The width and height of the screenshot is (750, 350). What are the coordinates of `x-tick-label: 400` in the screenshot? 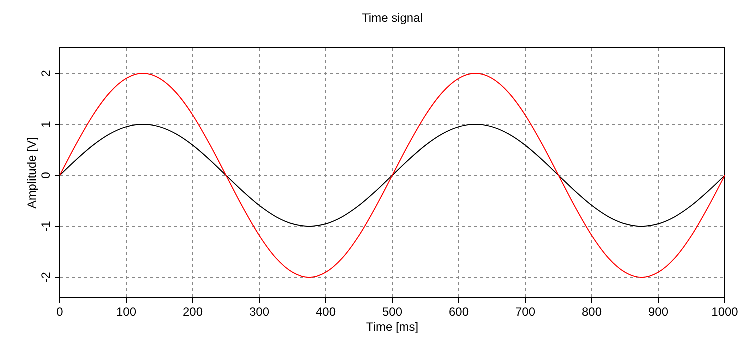 It's located at (326, 312).